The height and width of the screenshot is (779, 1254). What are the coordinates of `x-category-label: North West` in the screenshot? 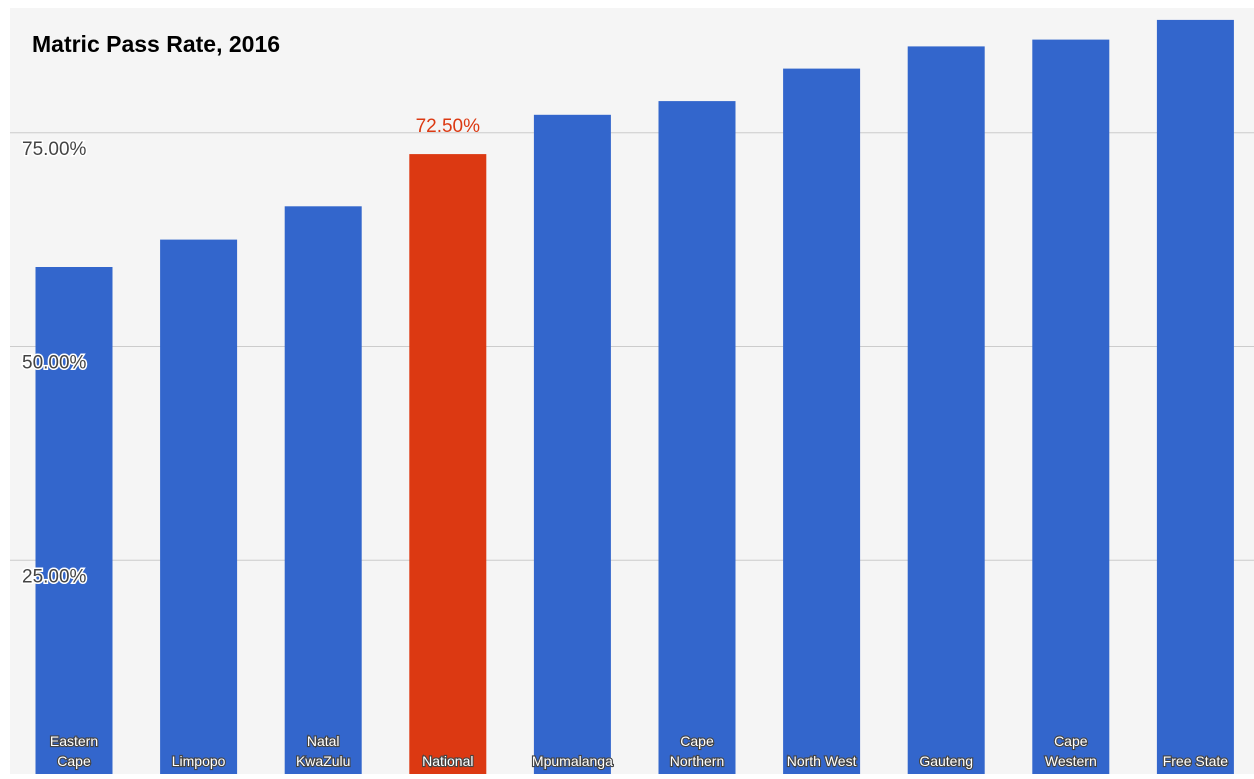 It's located at (822, 761).